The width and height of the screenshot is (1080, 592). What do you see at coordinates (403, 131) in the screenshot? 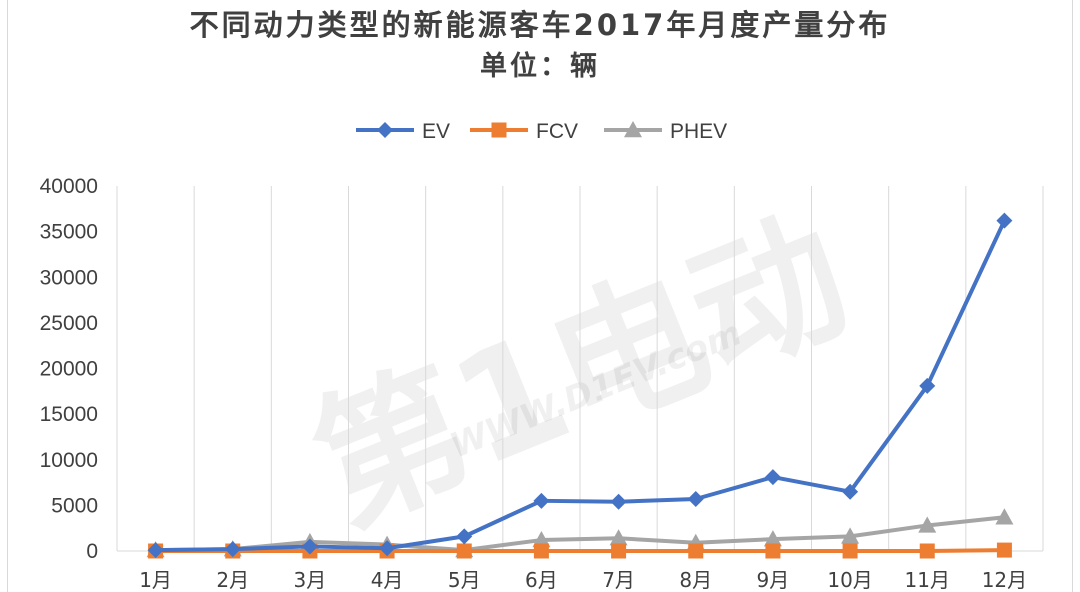
I see `legend-item-ev: EV` at bounding box center [403, 131].